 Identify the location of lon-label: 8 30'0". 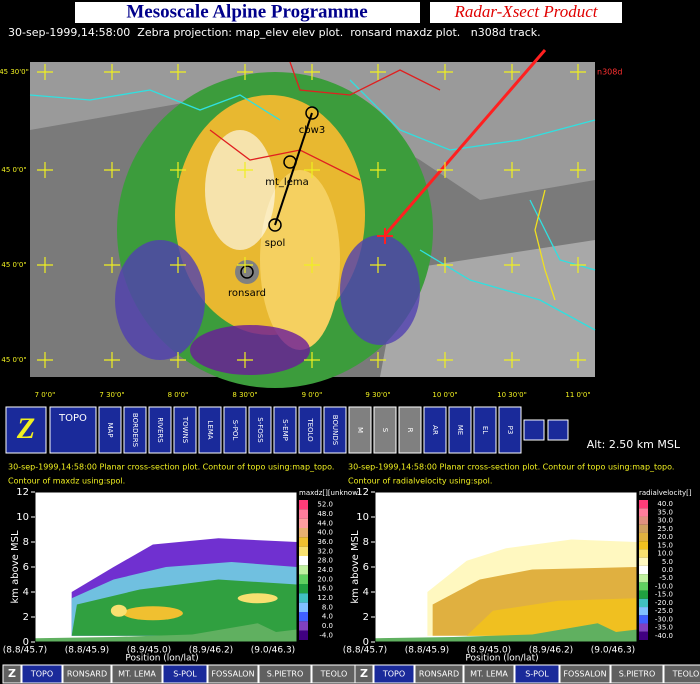
(244, 395).